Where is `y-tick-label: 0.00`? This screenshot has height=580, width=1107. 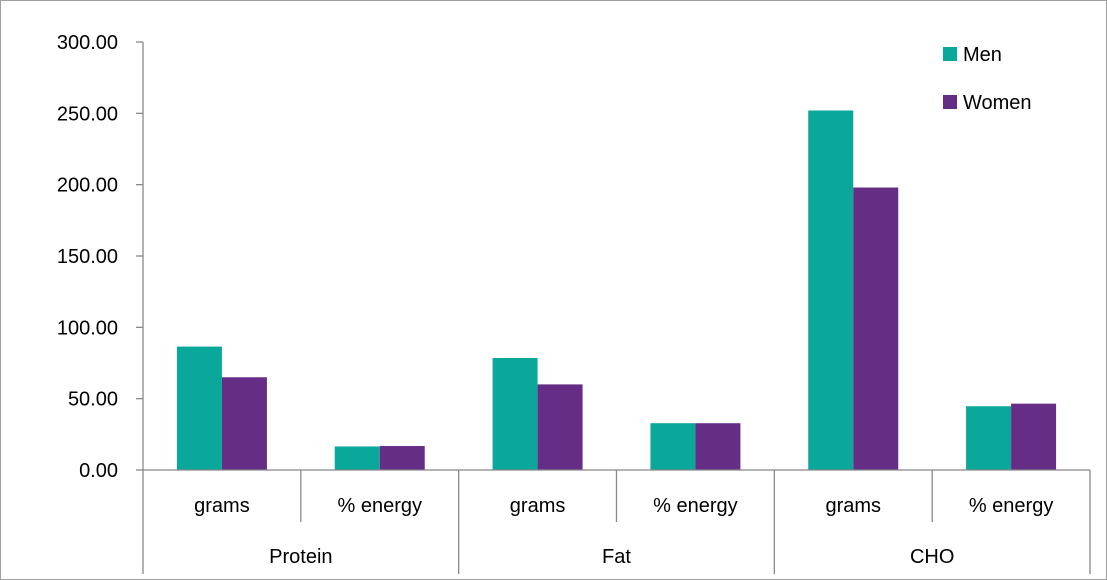 y-tick-label: 0.00 is located at coordinates (98, 471).